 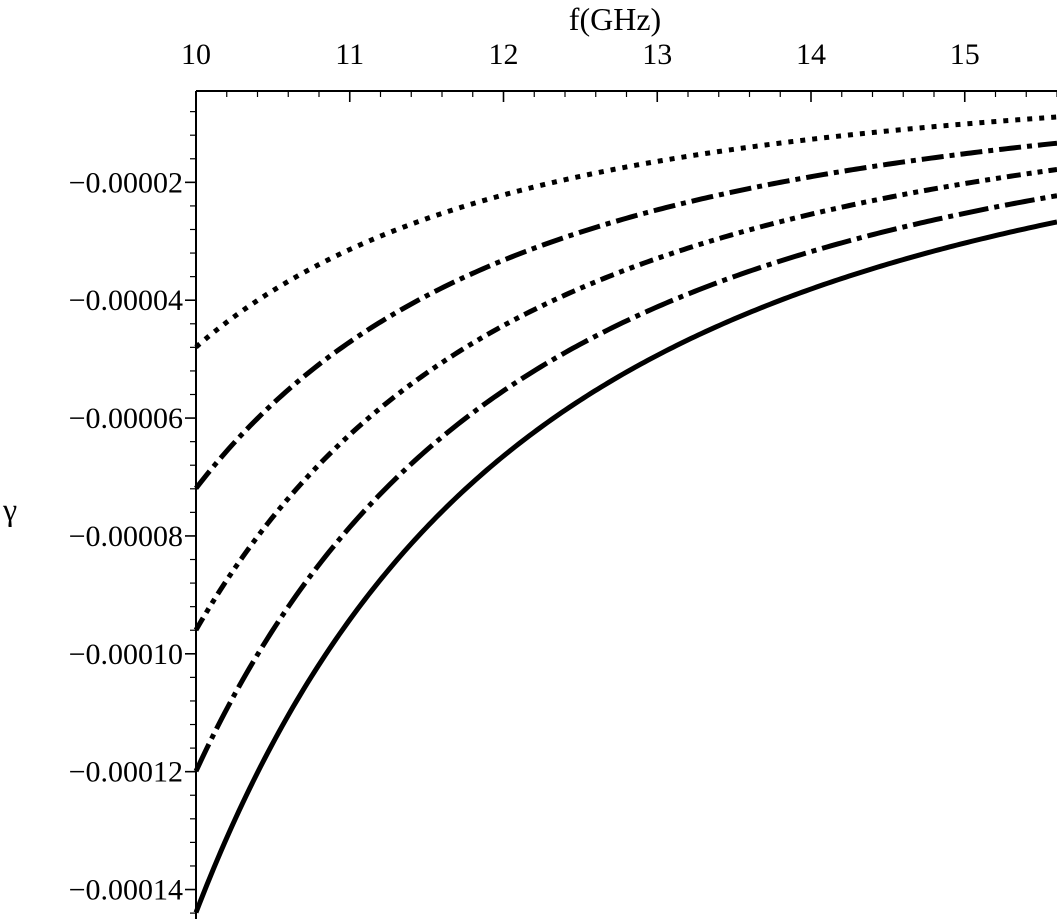 What do you see at coordinates (615, 19) in the screenshot?
I see `x-axis-title: f(GHz)` at bounding box center [615, 19].